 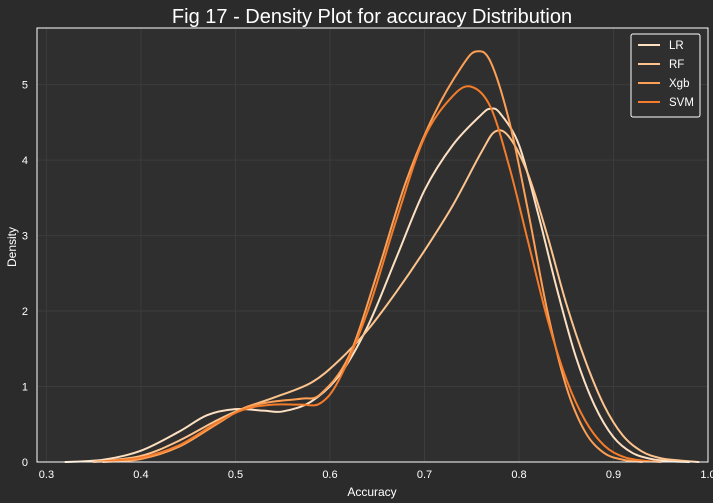 What do you see at coordinates (12, 247) in the screenshot?
I see `y-axis-label: Density` at bounding box center [12, 247].